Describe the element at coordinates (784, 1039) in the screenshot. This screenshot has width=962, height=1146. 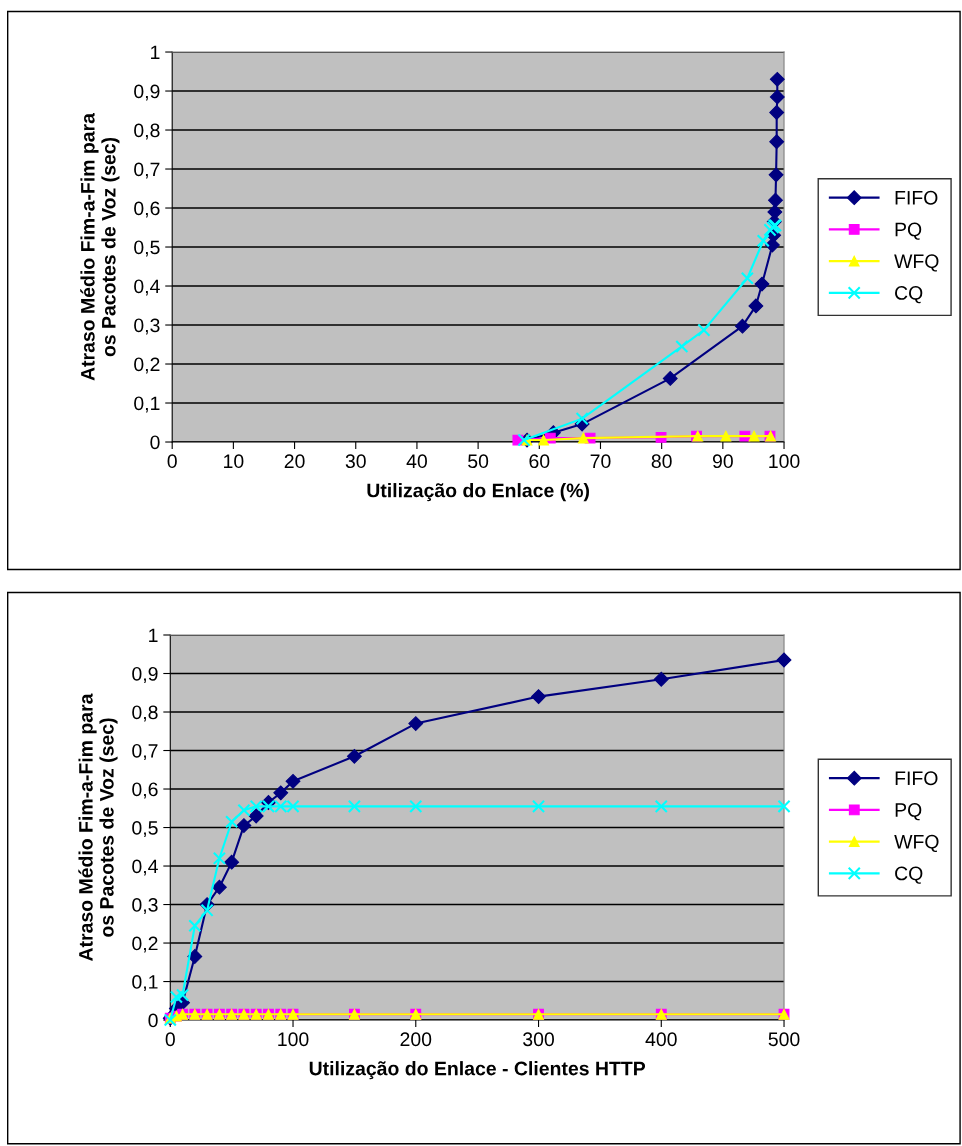
I see `x-tick-label: 500` at that location.